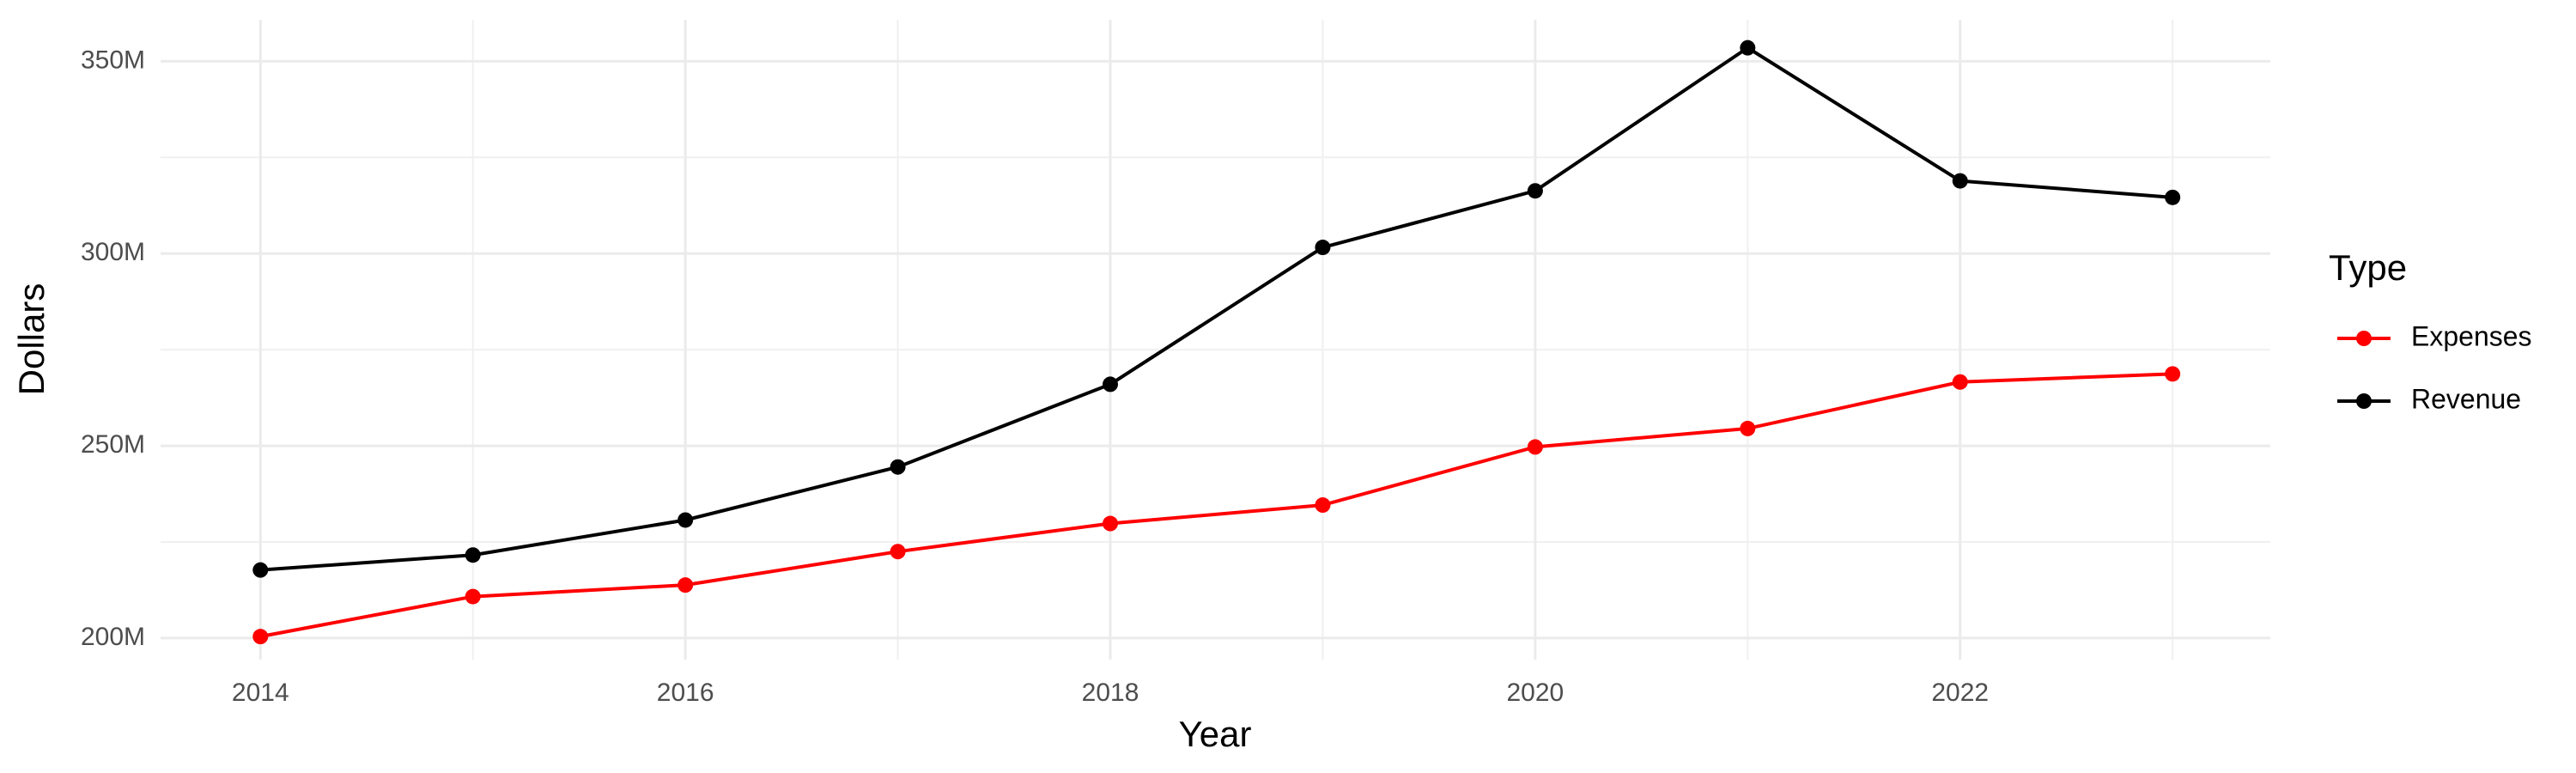  What do you see at coordinates (113, 60) in the screenshot?
I see `y-tick-label: 350M` at bounding box center [113, 60].